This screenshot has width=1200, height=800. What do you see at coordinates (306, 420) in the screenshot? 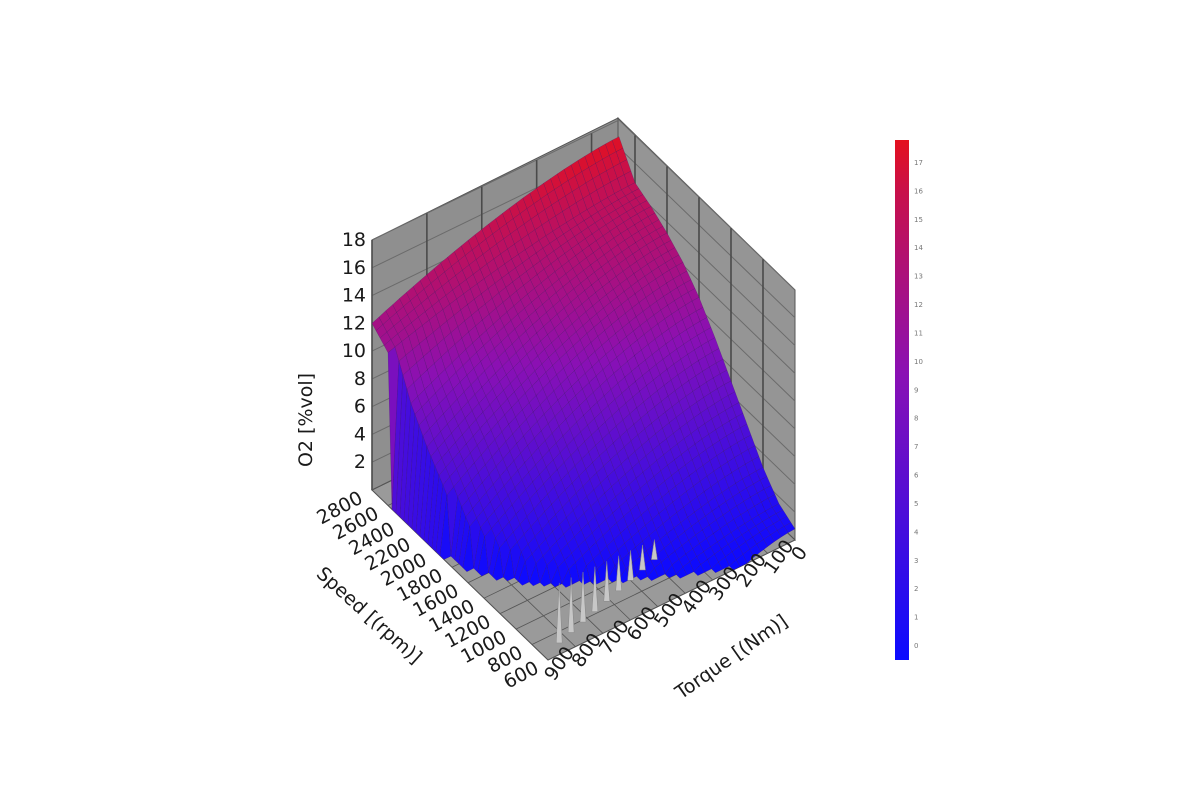
I see `z-axis-title: O2 [%vol]` at bounding box center [306, 420].